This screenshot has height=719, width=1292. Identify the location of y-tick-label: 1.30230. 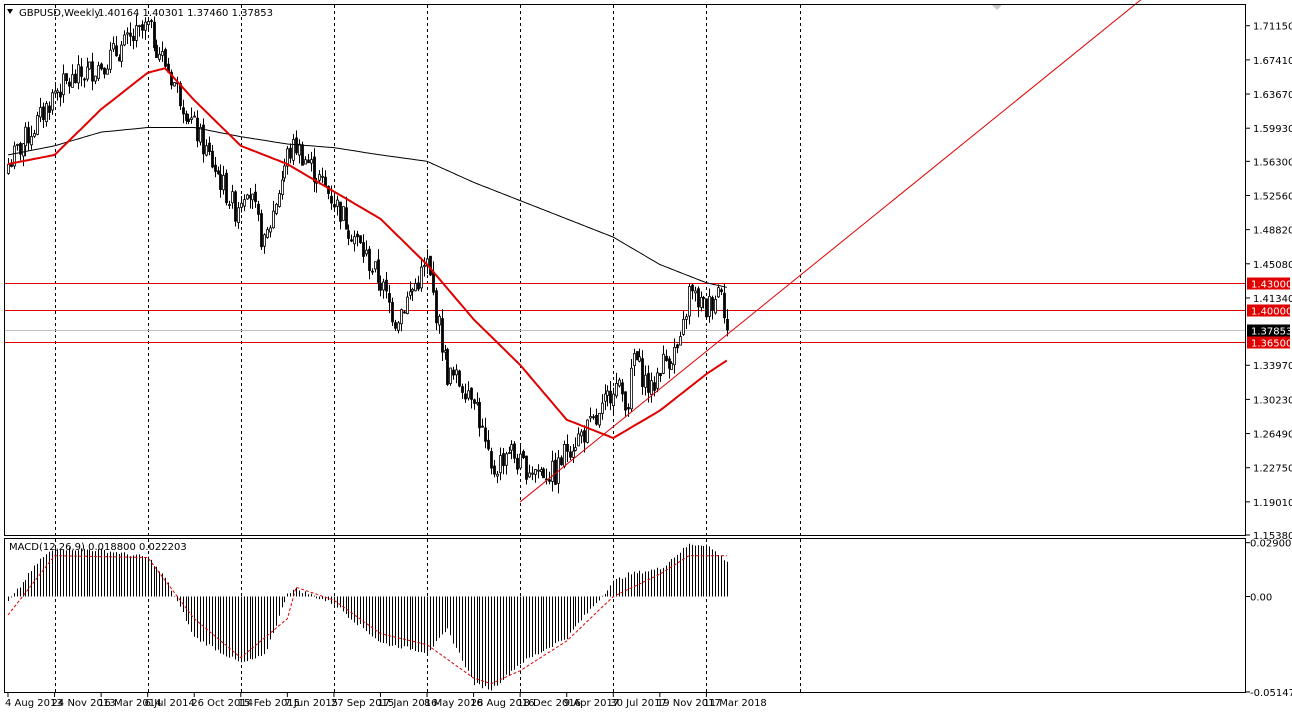
(1272, 400).